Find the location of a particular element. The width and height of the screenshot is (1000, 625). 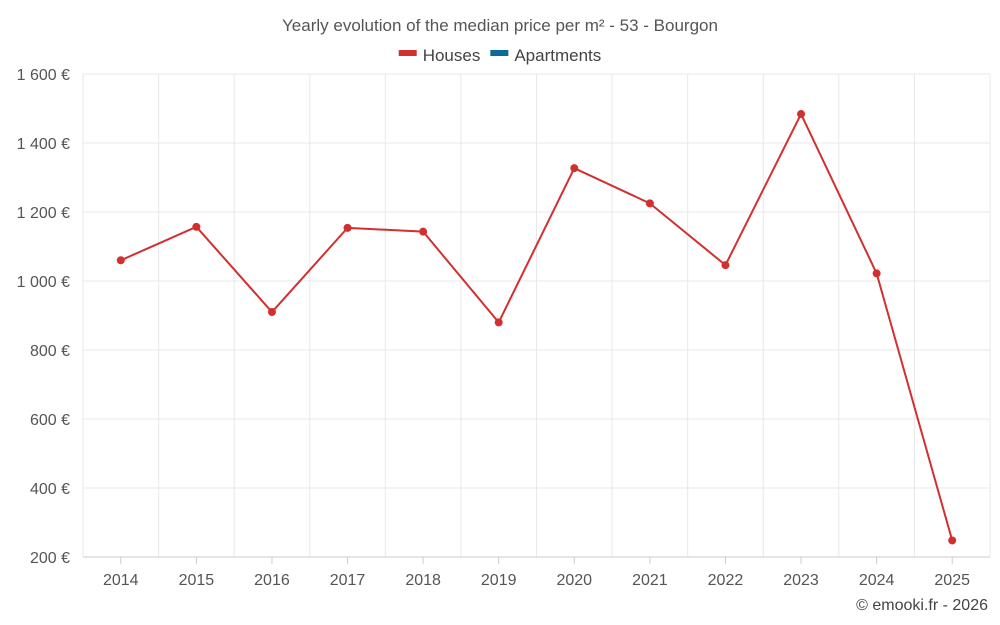

y-tick-label: 1 200 € is located at coordinates (43, 213).